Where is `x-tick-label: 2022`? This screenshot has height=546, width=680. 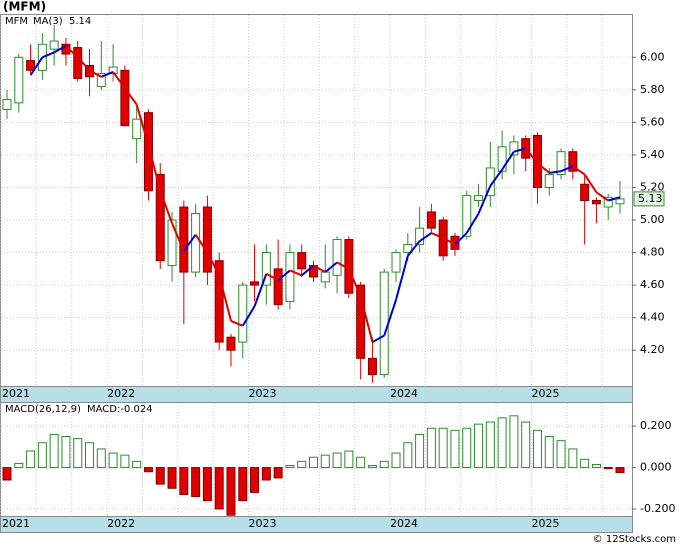 x-tick-label: 2022 is located at coordinates (121, 393).